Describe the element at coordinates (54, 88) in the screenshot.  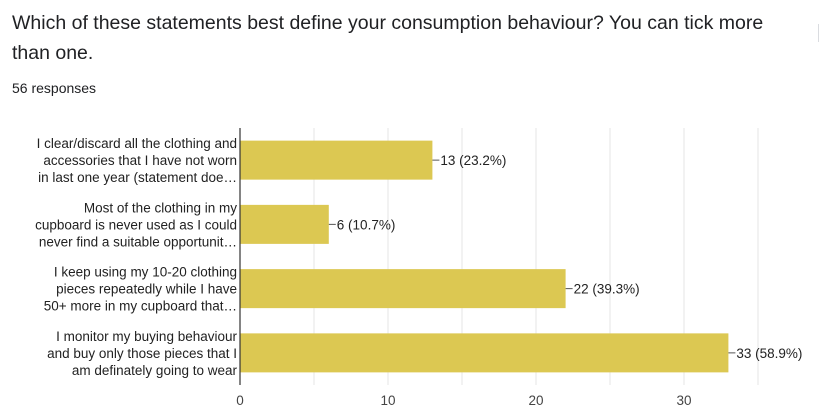
I see `response-count: 56 responses` at that location.